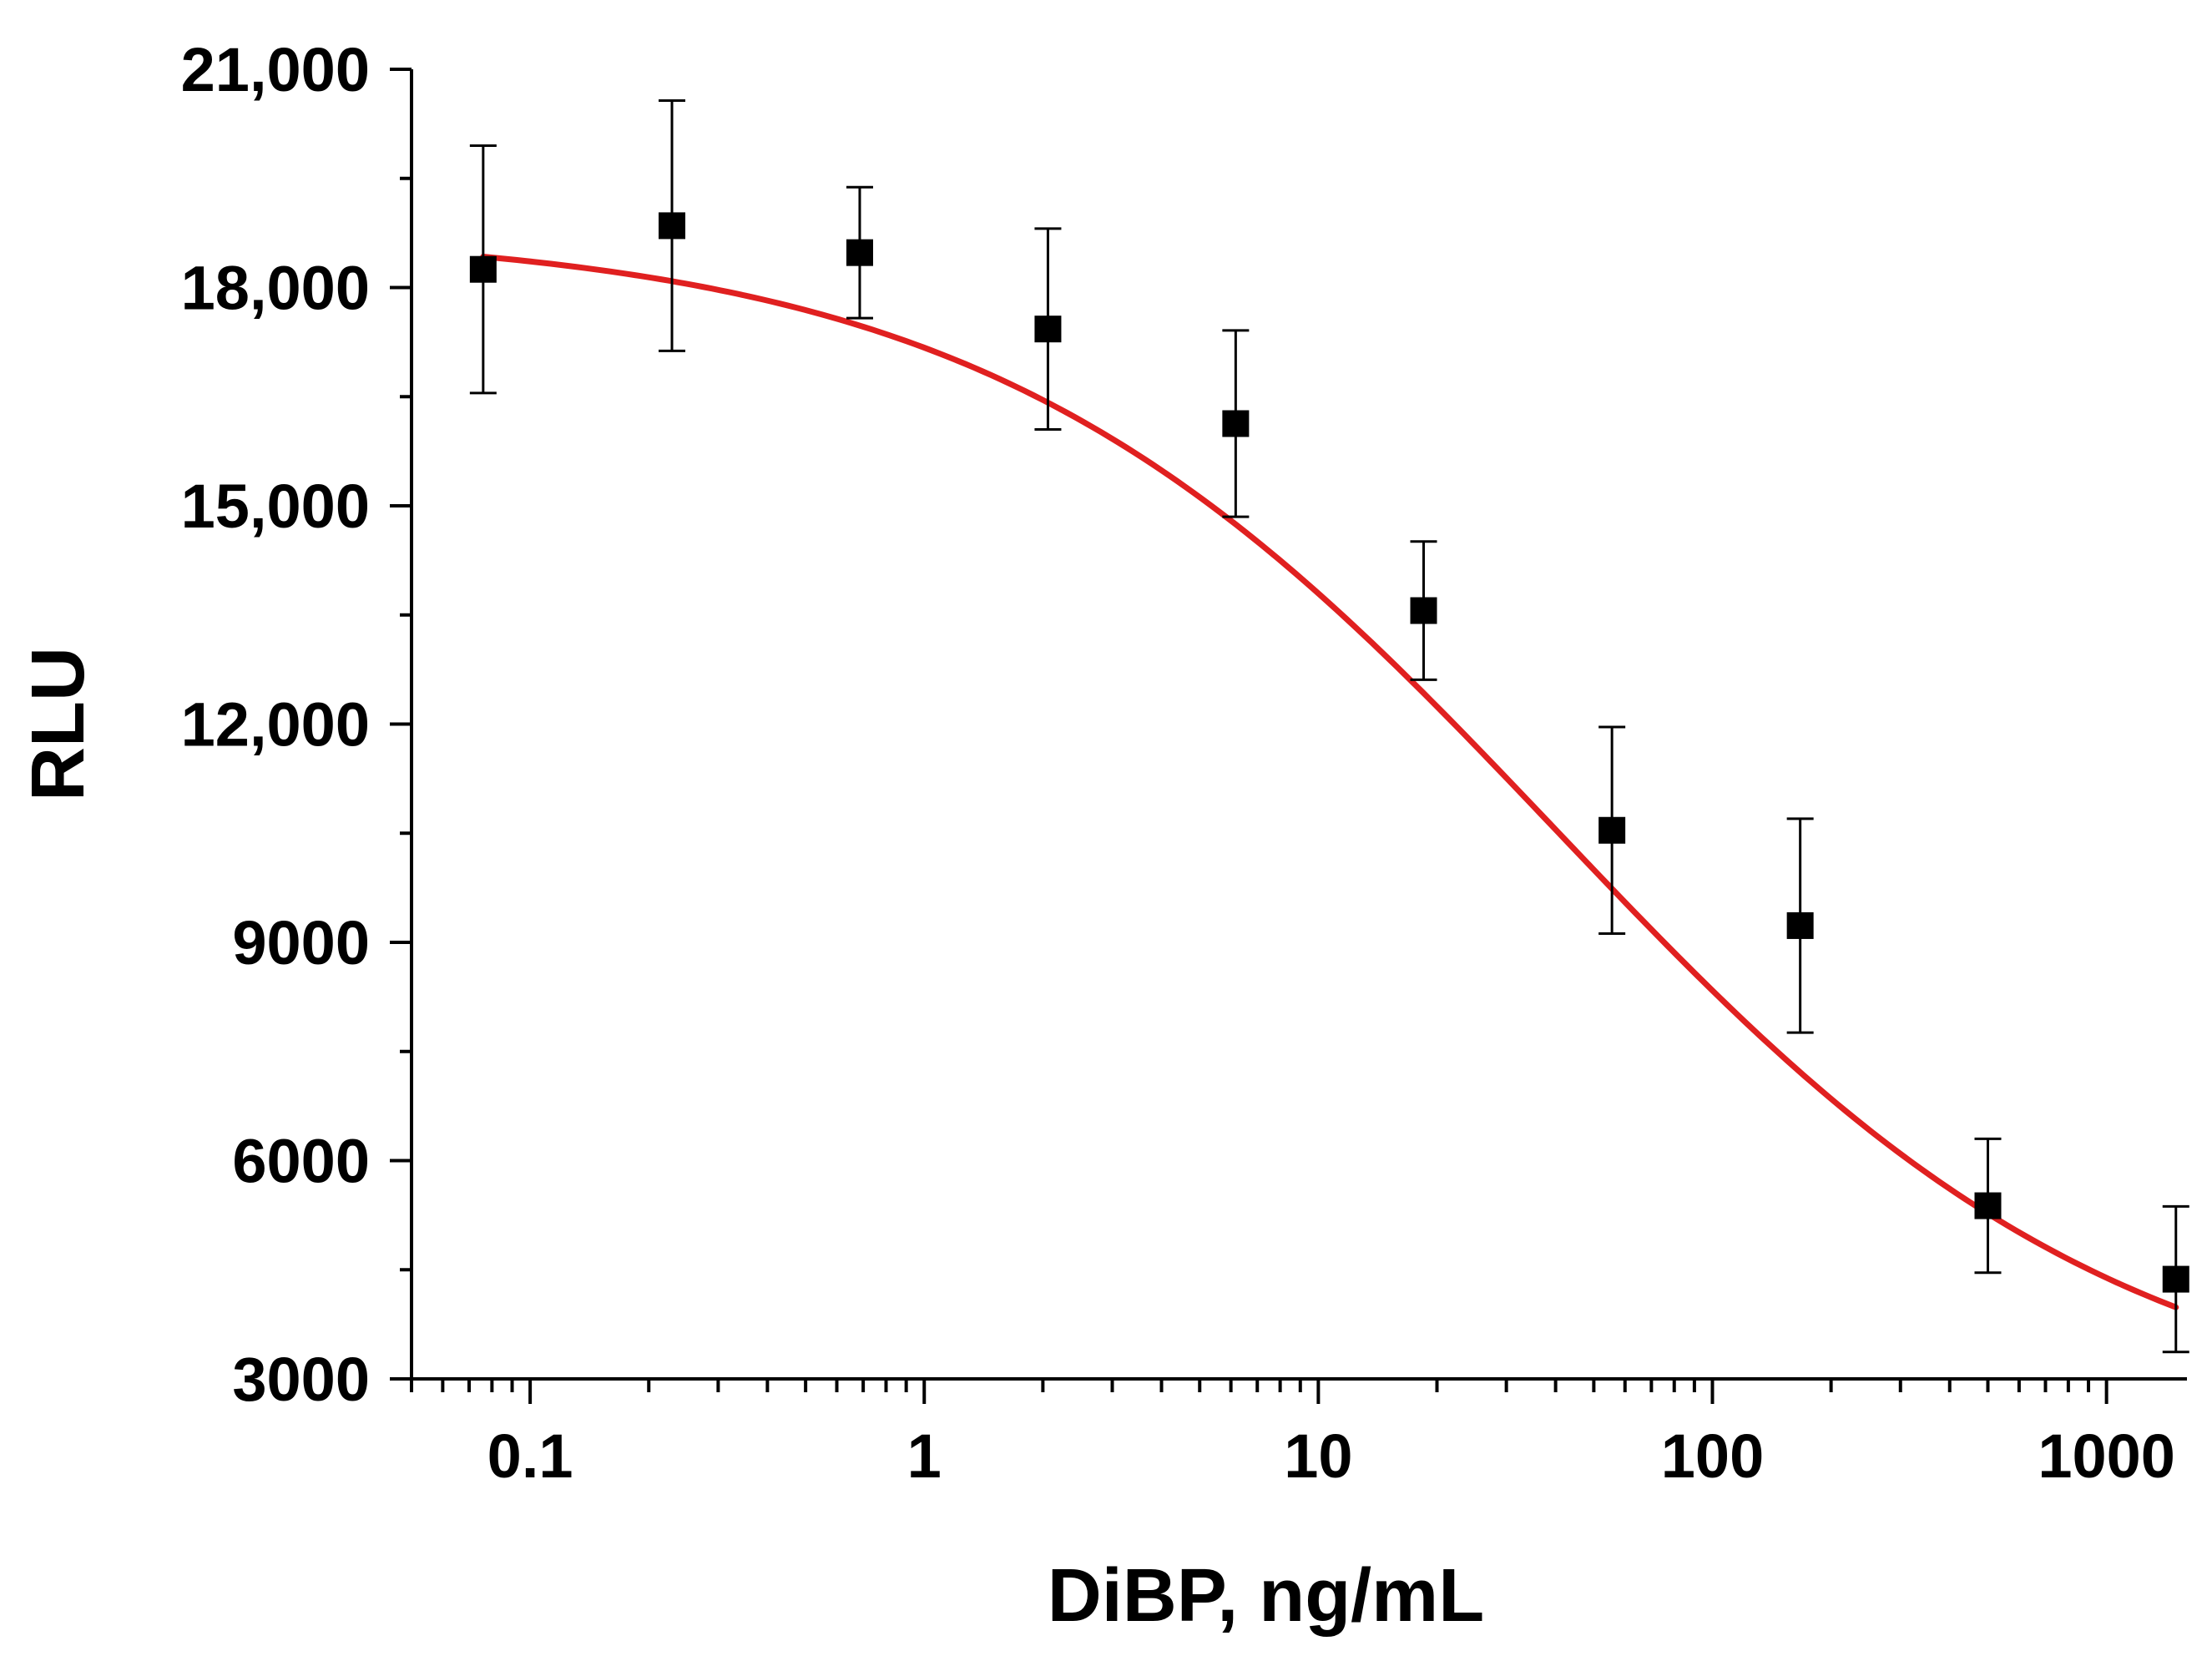  I want to click on y-tick-label: 18,000, so click(275, 288).